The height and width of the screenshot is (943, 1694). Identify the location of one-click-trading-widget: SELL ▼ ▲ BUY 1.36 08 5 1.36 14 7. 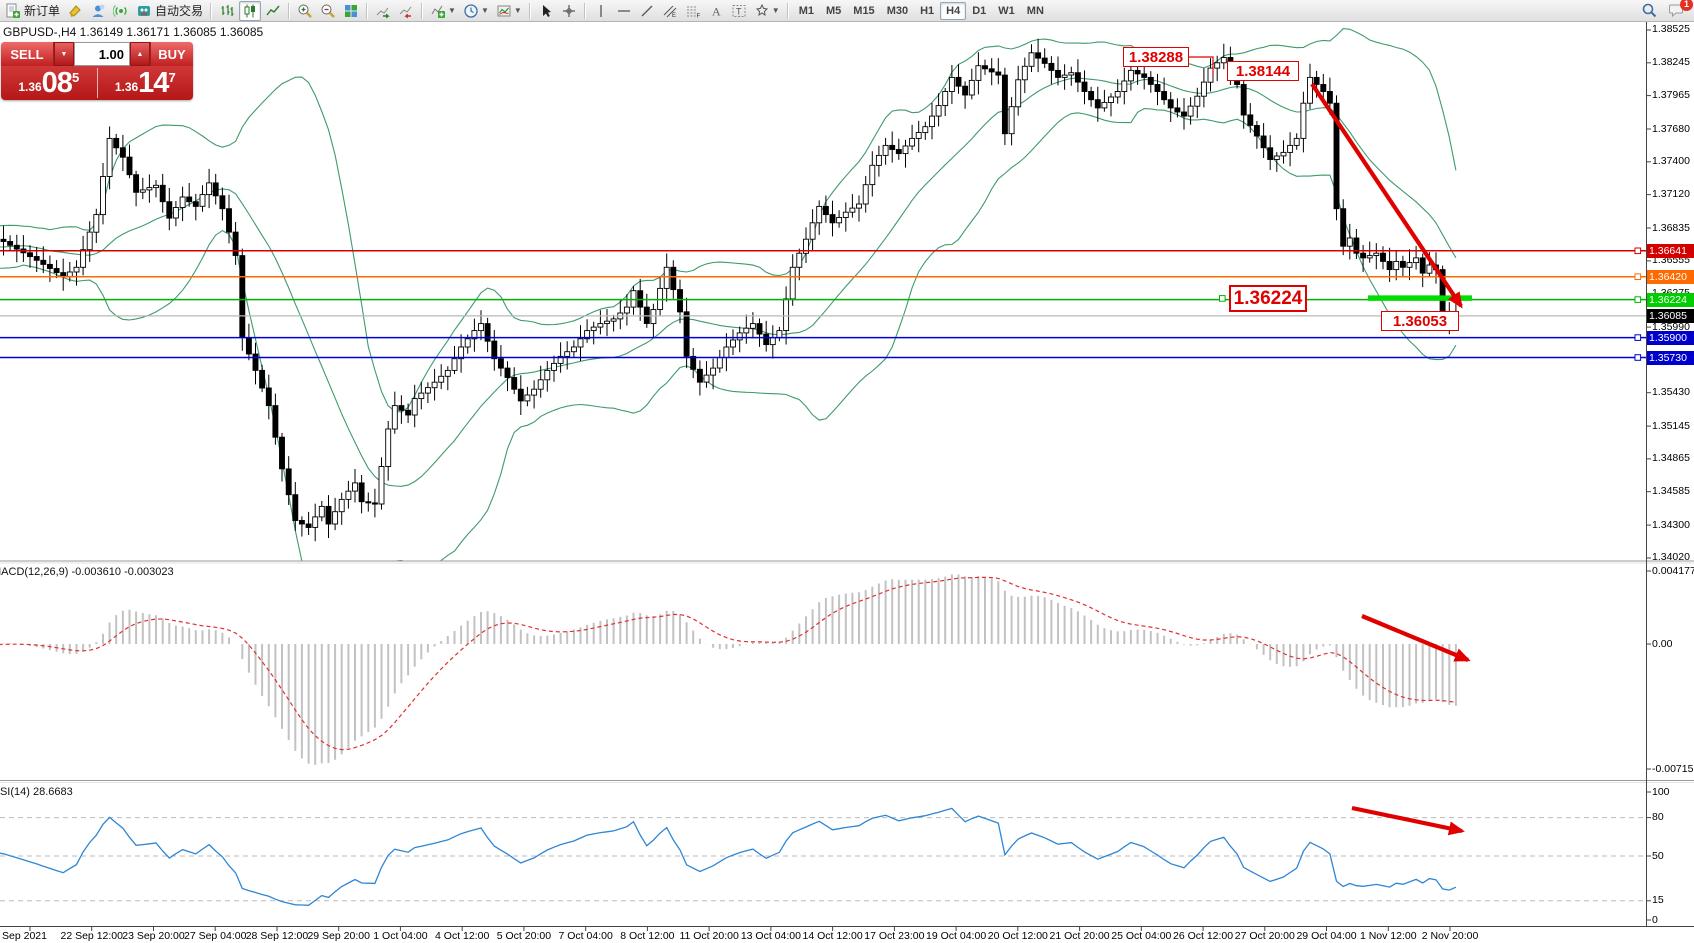
(97, 71).